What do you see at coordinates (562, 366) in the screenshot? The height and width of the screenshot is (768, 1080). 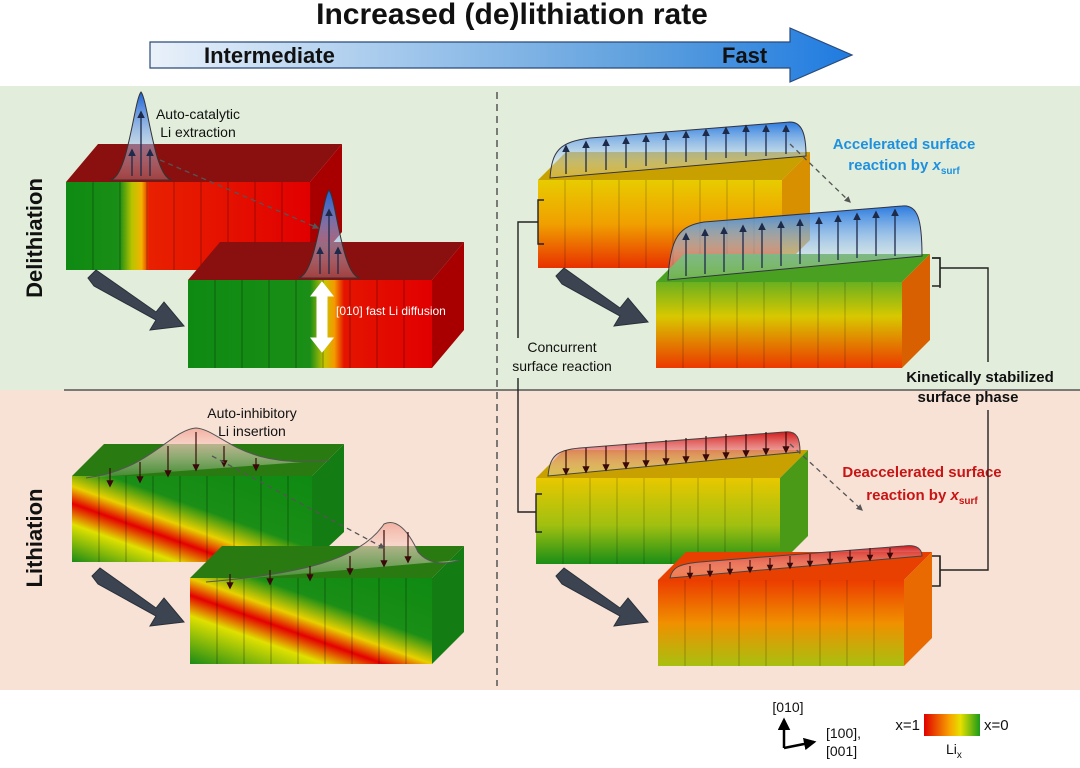 I see `concurrent-label-2: surface reaction` at bounding box center [562, 366].